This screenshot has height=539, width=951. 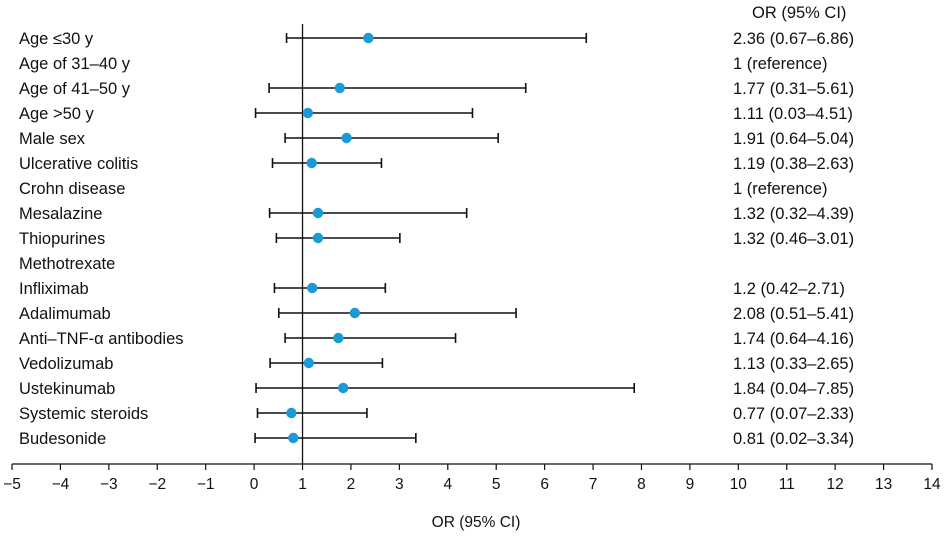 I want to click on x-tick-label: 5, so click(x=496, y=484).